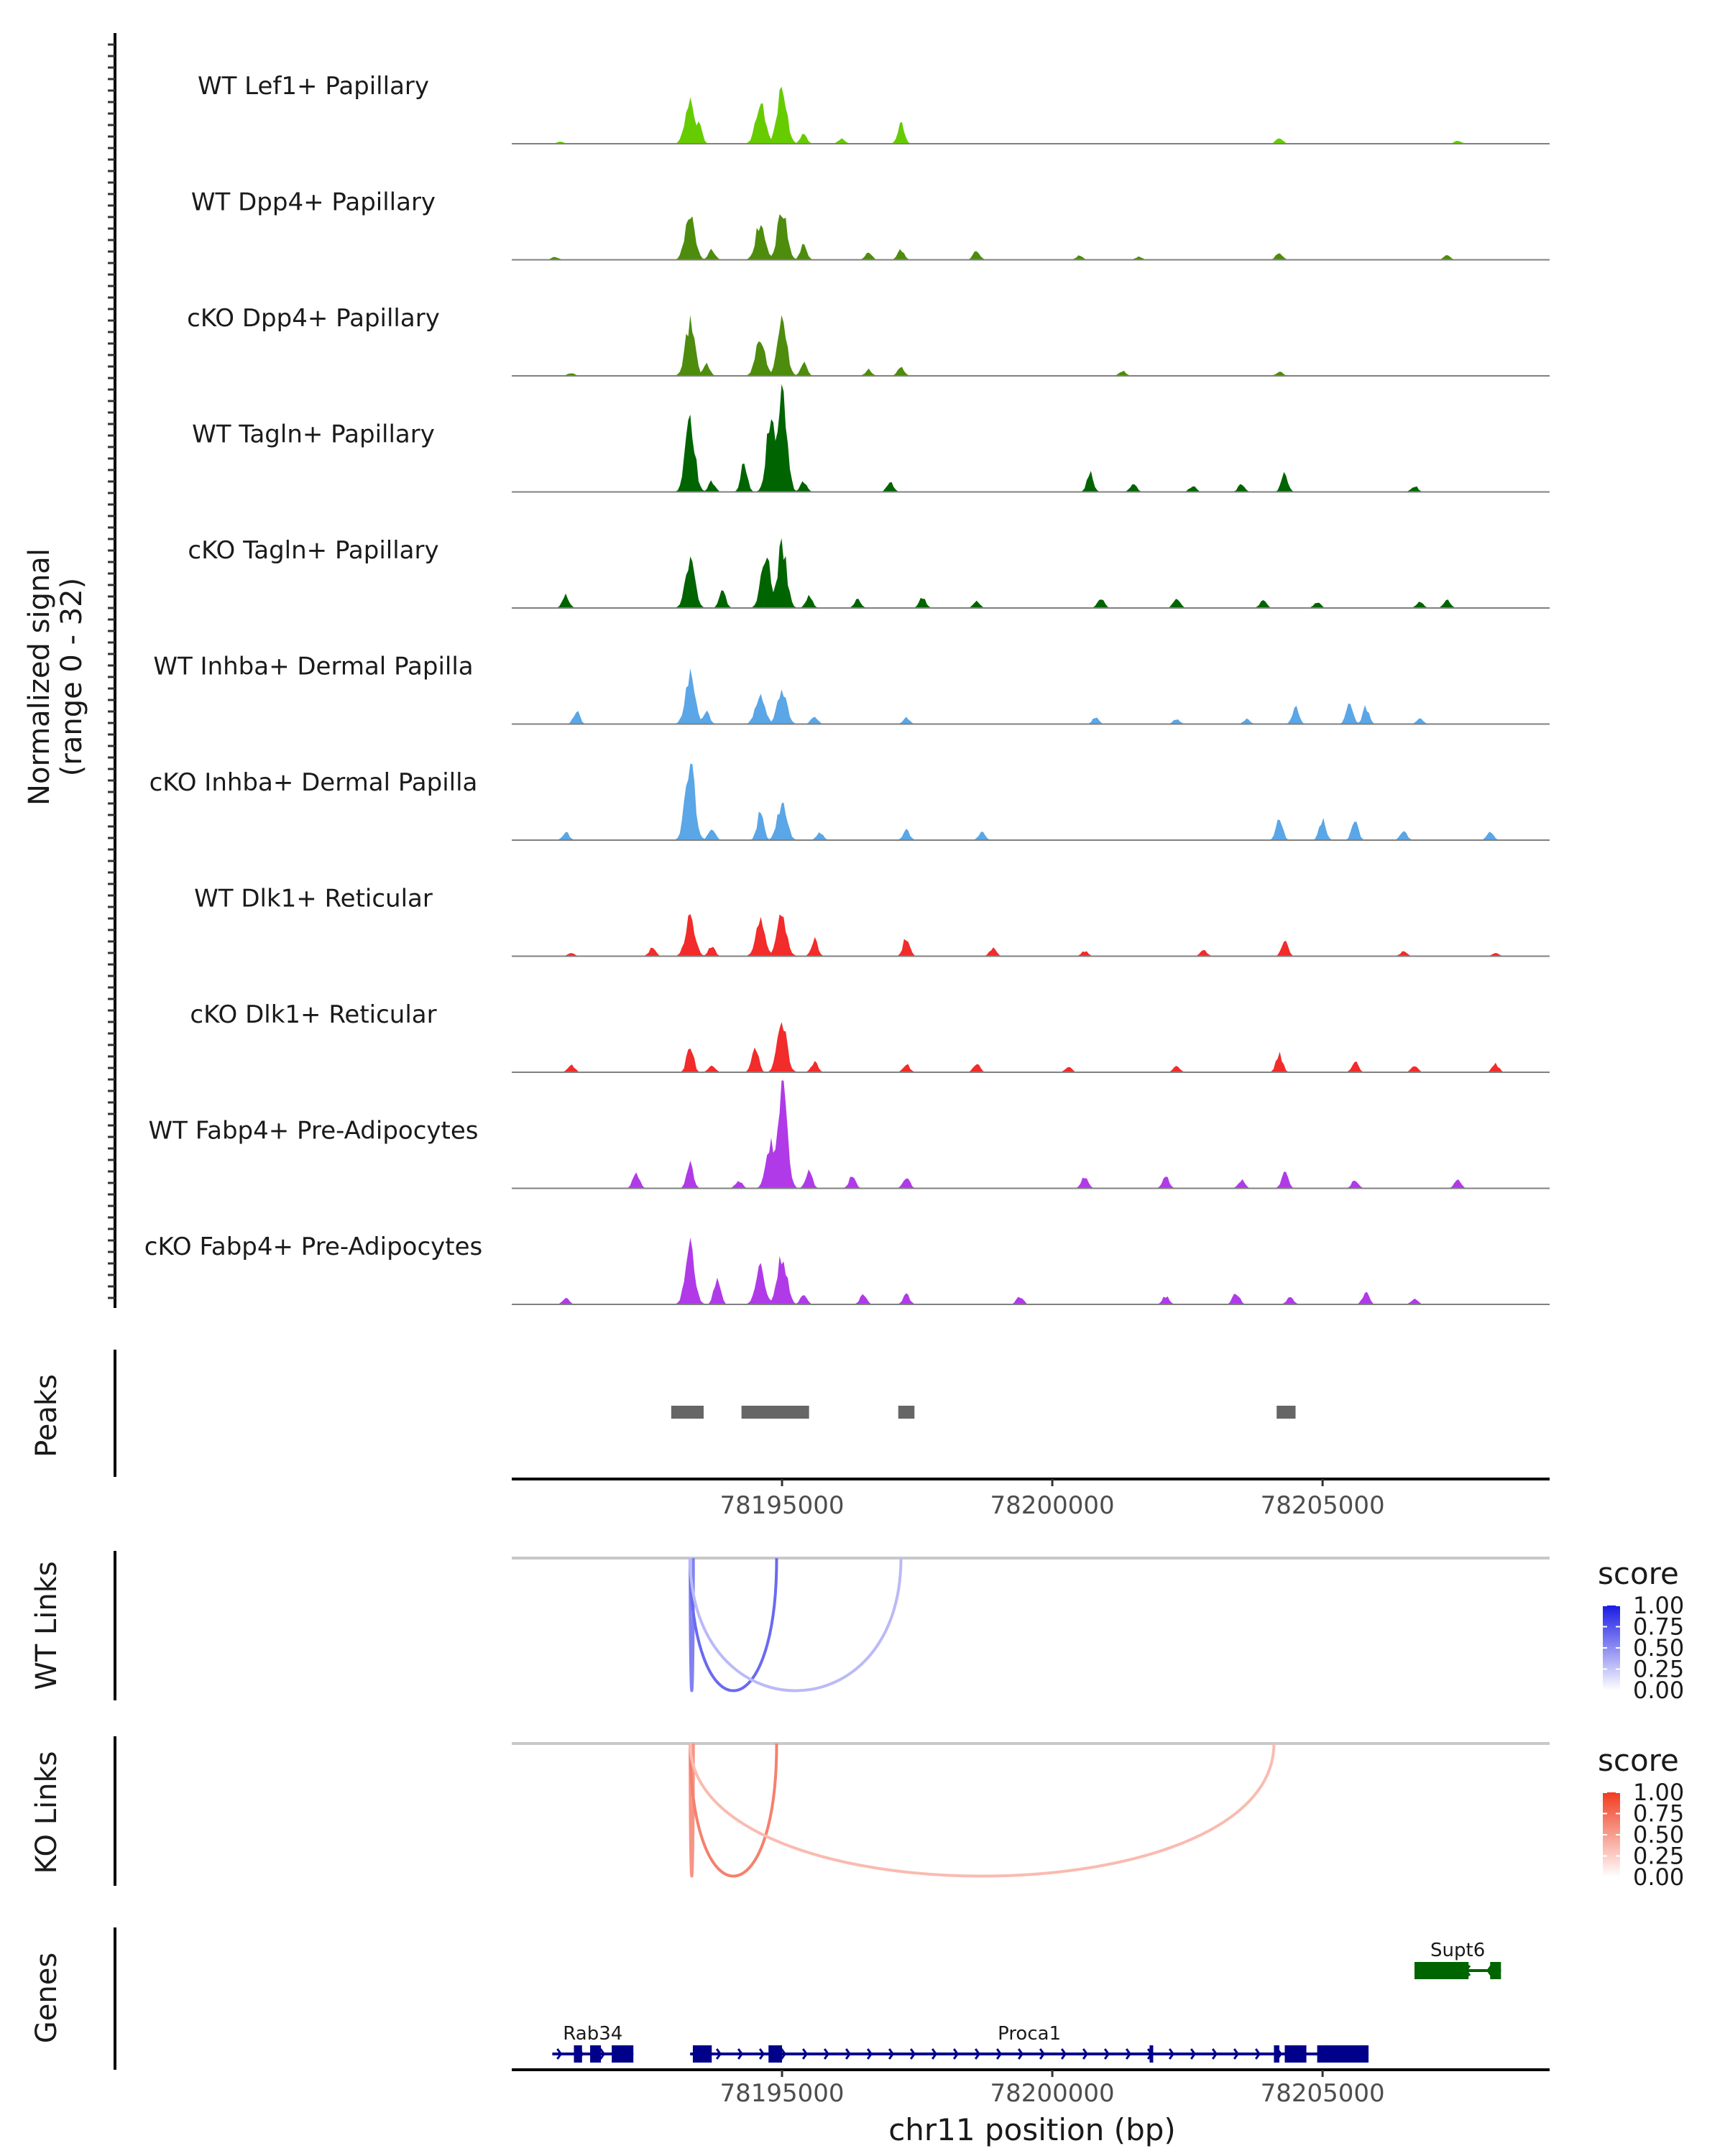 Image resolution: width=1725 pixels, height=2156 pixels. Describe the element at coordinates (782, 1505) in the screenshot. I see `peaks-x-tick-label: 78195000` at that location.